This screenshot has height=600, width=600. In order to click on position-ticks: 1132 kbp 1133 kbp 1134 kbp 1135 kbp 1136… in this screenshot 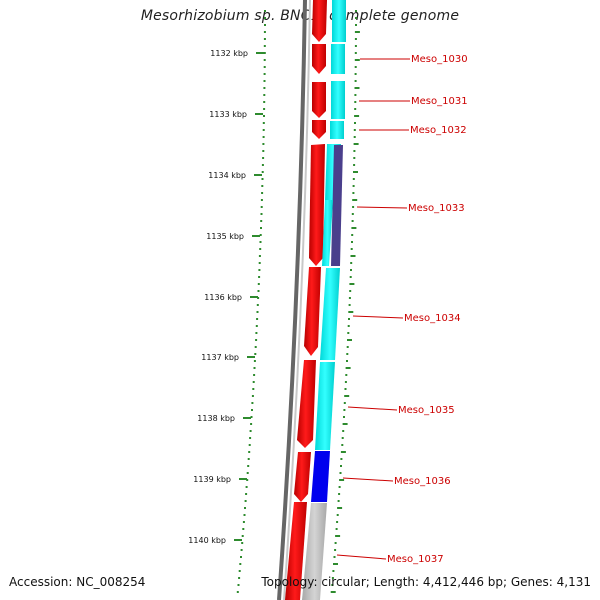, I will do `click(226, 297)`.